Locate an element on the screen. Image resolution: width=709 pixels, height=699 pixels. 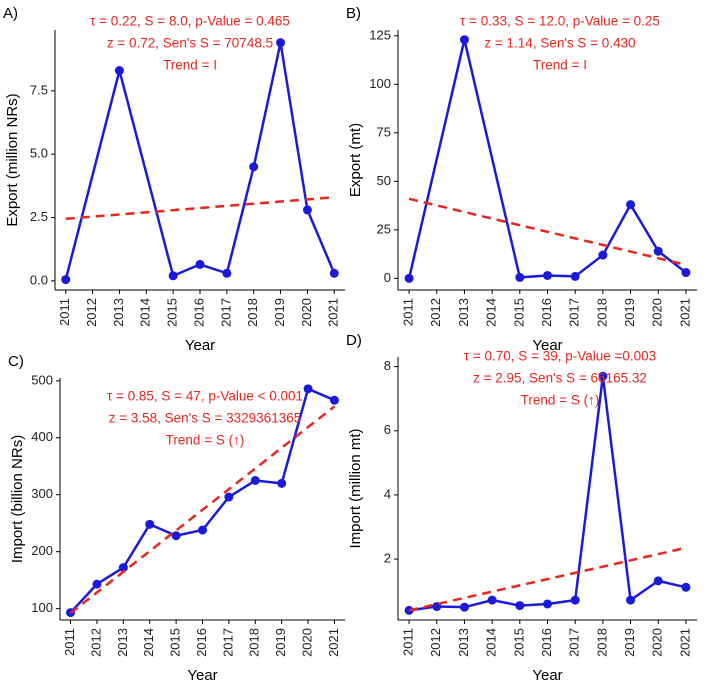
y-tick-label: 0.0 is located at coordinates (39, 279).